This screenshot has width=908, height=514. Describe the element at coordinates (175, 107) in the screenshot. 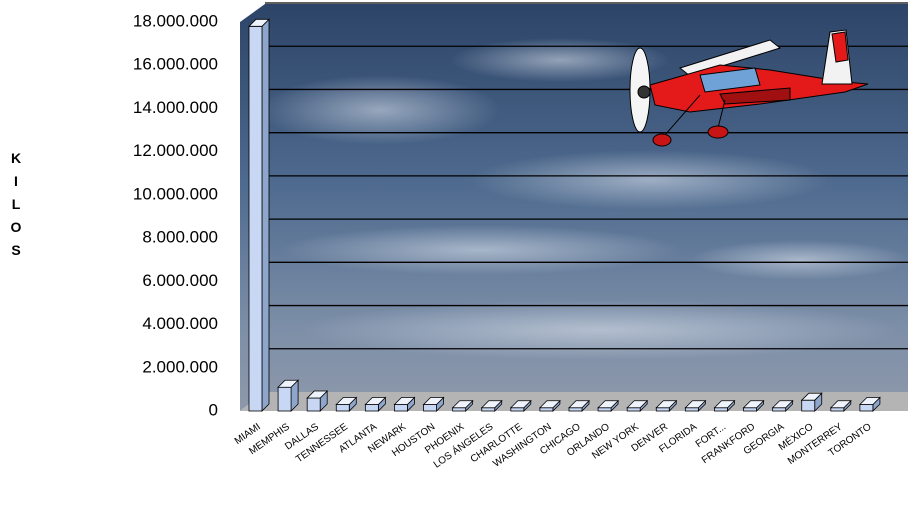

I see `y-tick-label: 14.000.000` at that location.